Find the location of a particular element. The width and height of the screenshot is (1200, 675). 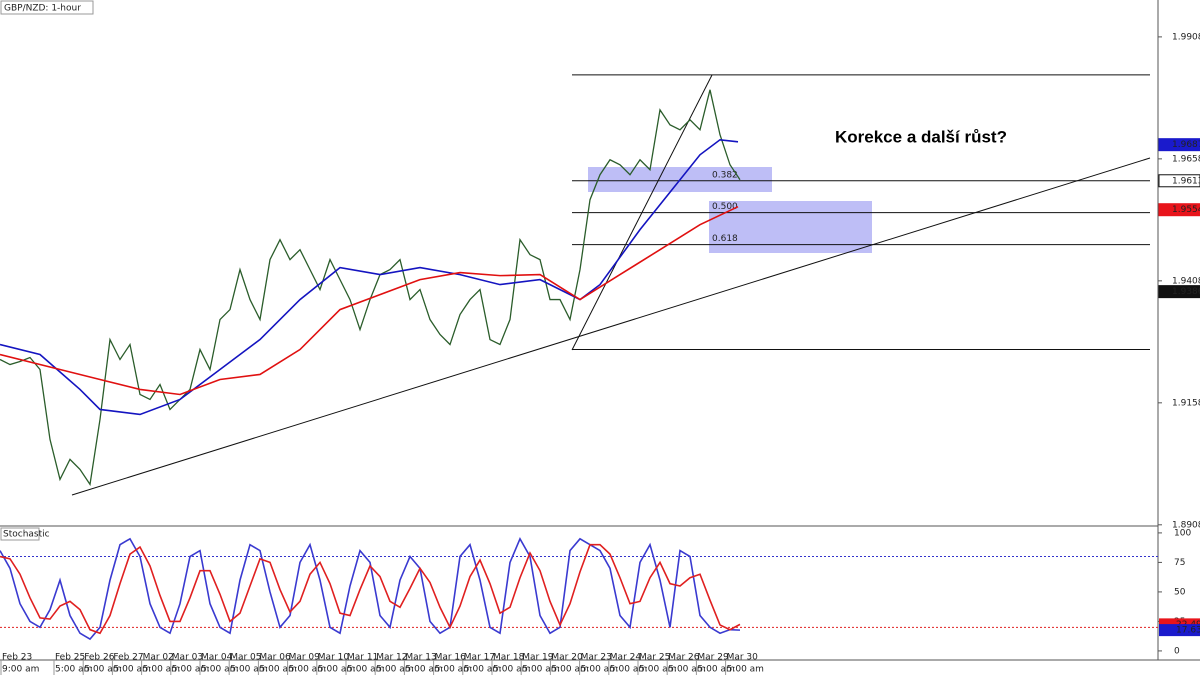

pane-title: Stochastic is located at coordinates (26, 535).